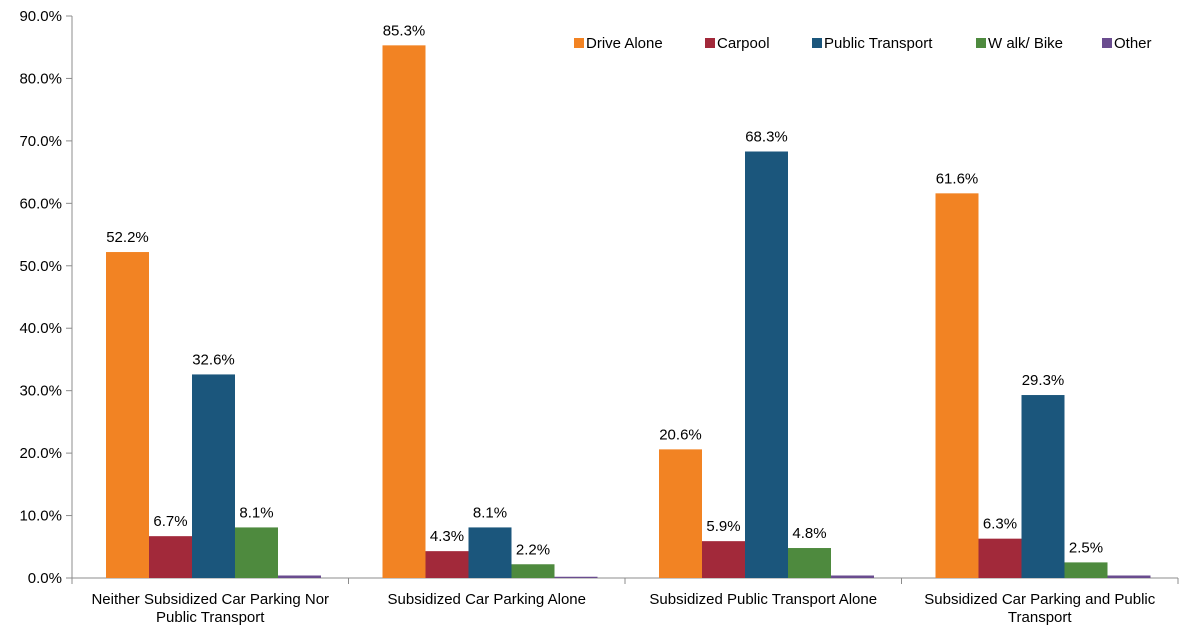 Image resolution: width=1187 pixels, height=629 pixels. I want to click on data-label: 52.2%, so click(127, 237).